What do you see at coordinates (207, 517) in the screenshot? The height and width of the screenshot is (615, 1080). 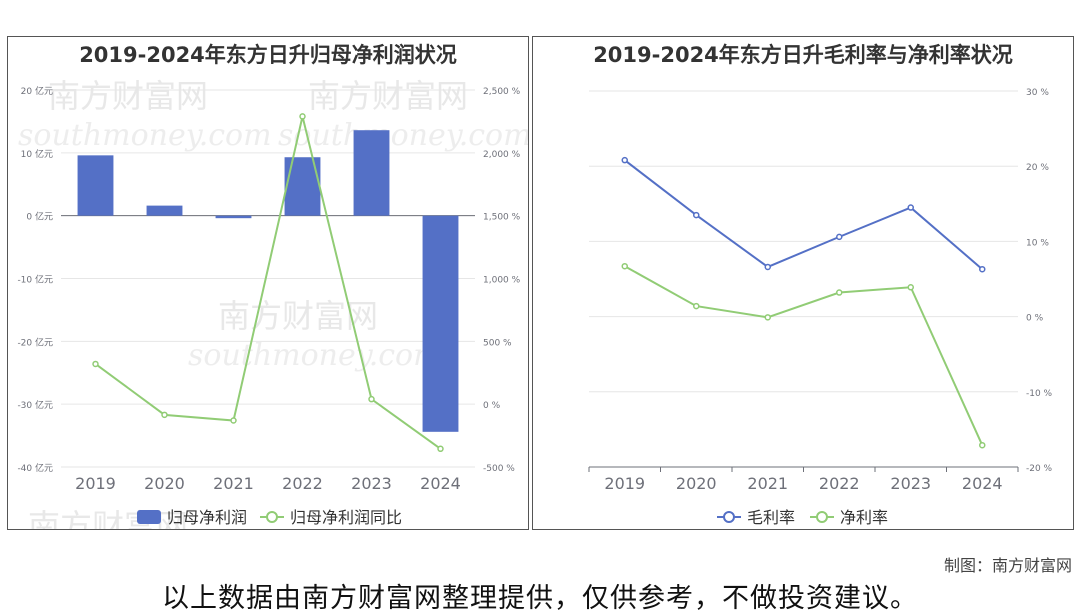 I see `legend-label: 归母净利润` at bounding box center [207, 517].